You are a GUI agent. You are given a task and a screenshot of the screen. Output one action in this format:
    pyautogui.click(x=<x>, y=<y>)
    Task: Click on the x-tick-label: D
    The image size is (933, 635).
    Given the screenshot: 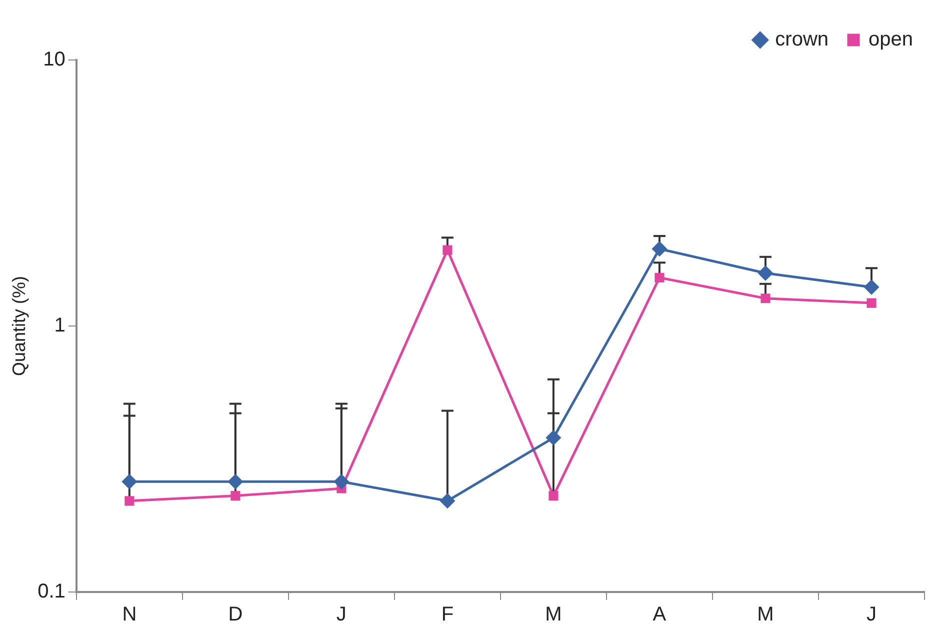 What is the action you would take?
    pyautogui.click(x=235, y=615)
    